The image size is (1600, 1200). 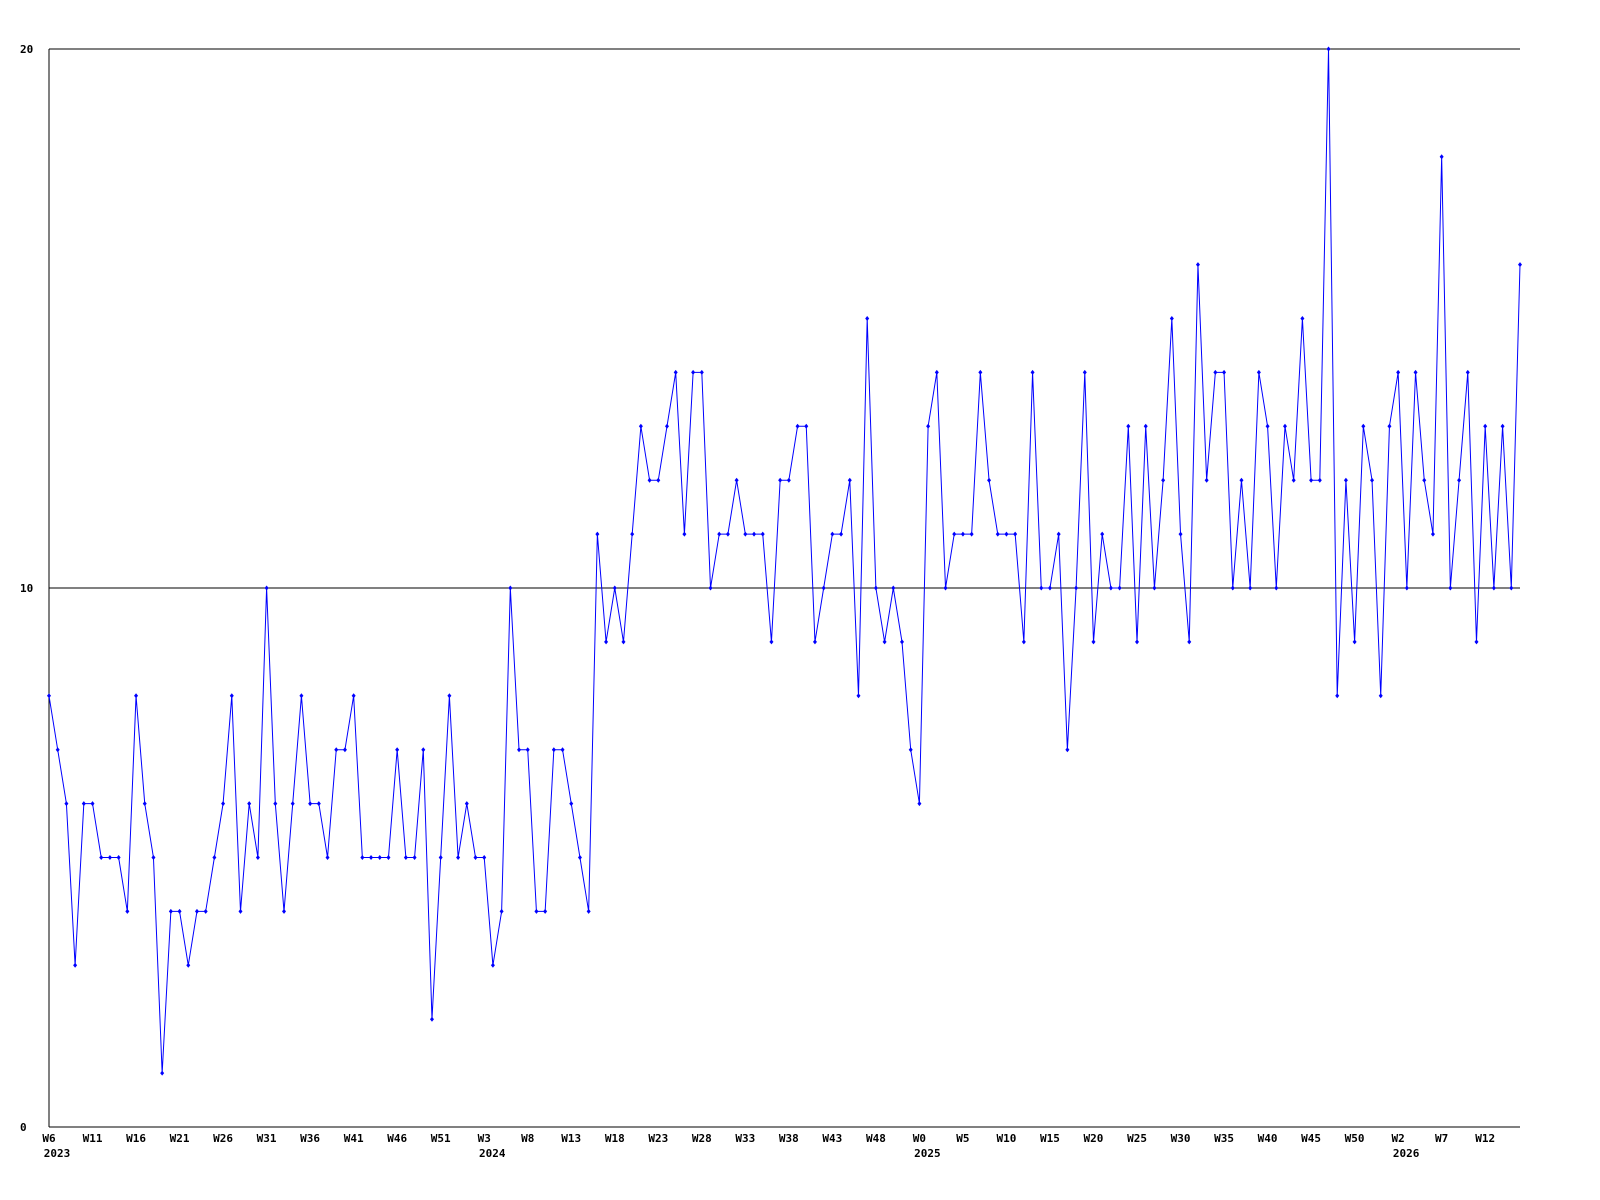 I want to click on x-tick-label: W31, so click(x=267, y=1138).